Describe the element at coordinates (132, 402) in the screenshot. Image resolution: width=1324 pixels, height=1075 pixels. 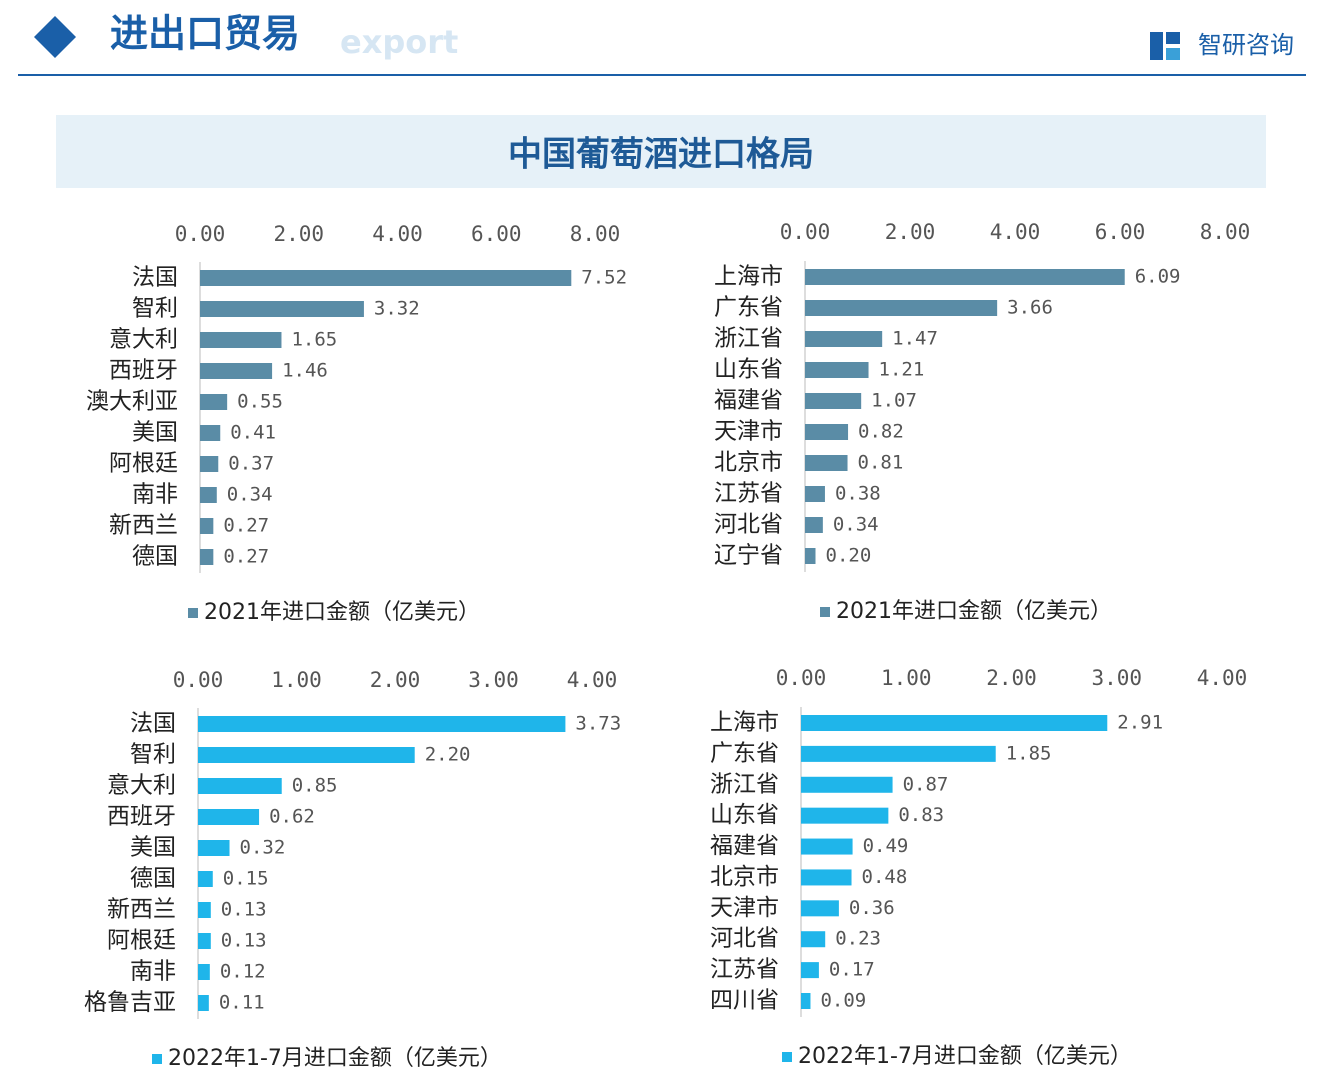
I see `category-label: 澳大利亚` at that location.